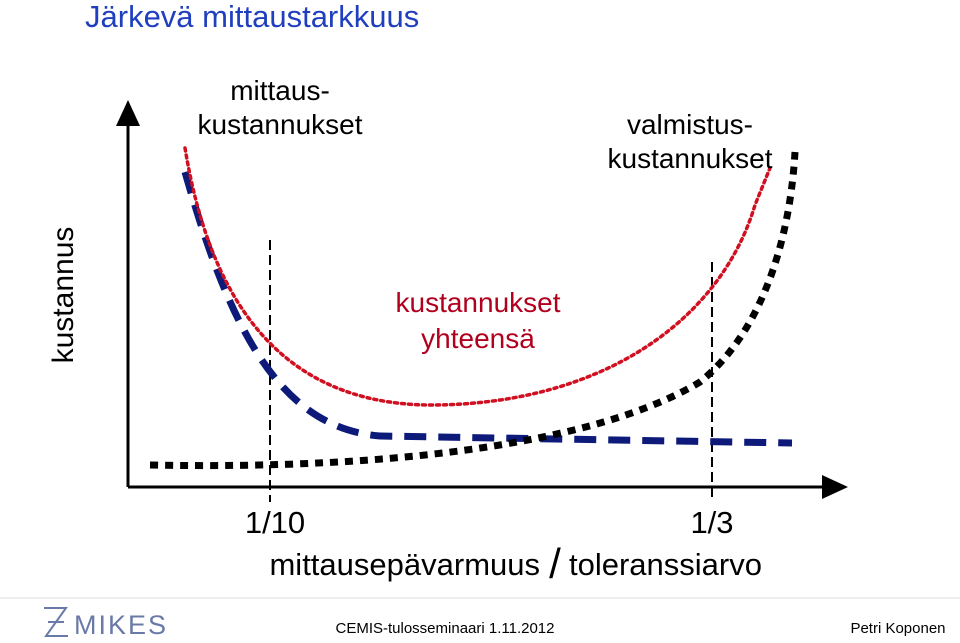  I want to click on y-axis-label: kustannus, so click(63, 295).